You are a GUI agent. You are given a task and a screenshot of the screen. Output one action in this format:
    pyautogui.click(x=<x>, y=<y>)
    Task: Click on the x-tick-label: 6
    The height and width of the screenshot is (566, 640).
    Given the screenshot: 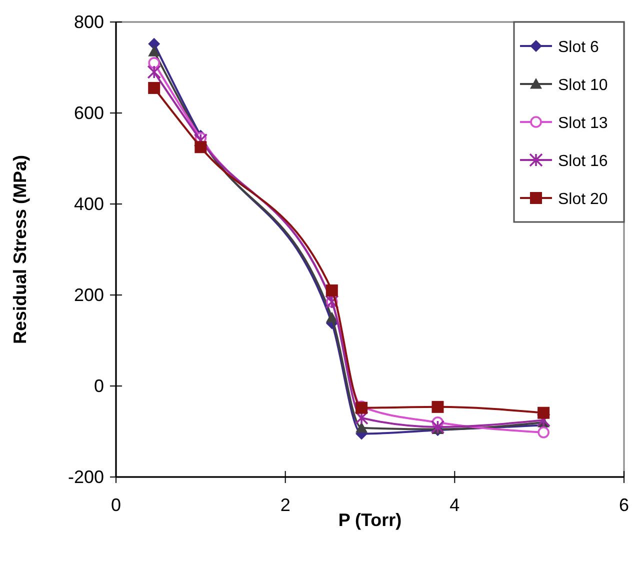 What is the action you would take?
    pyautogui.click(x=624, y=505)
    